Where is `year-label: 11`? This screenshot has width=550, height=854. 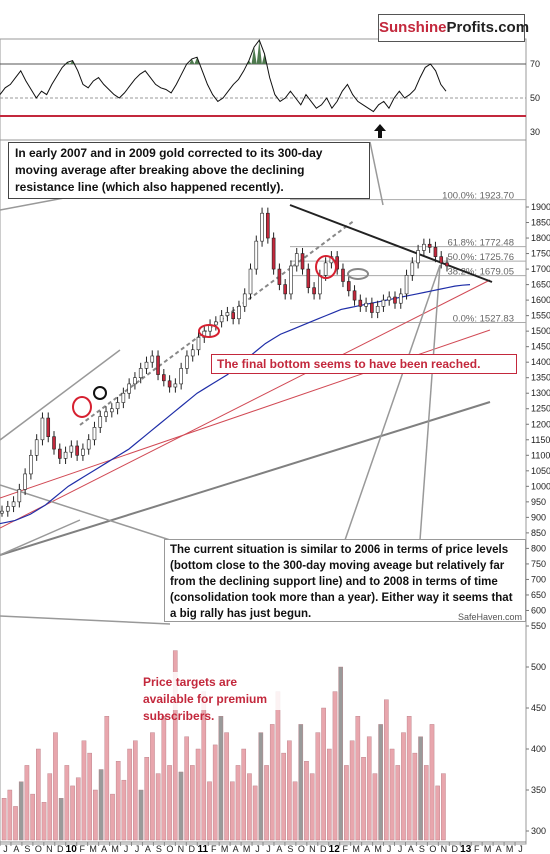
year-label: 11 is located at coordinates (202, 849).